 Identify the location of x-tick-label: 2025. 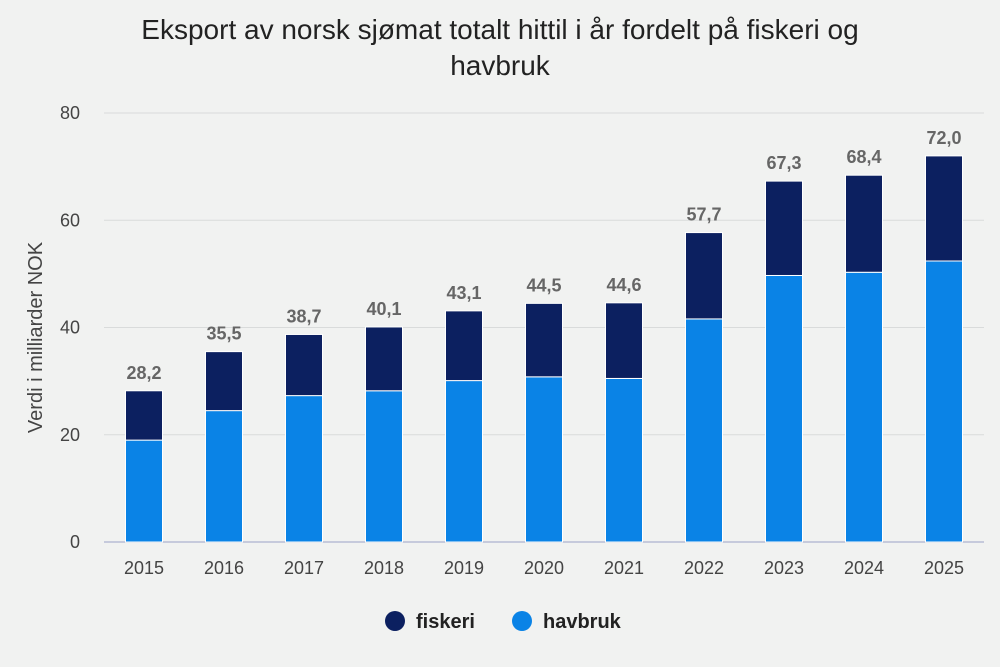
(944, 568).